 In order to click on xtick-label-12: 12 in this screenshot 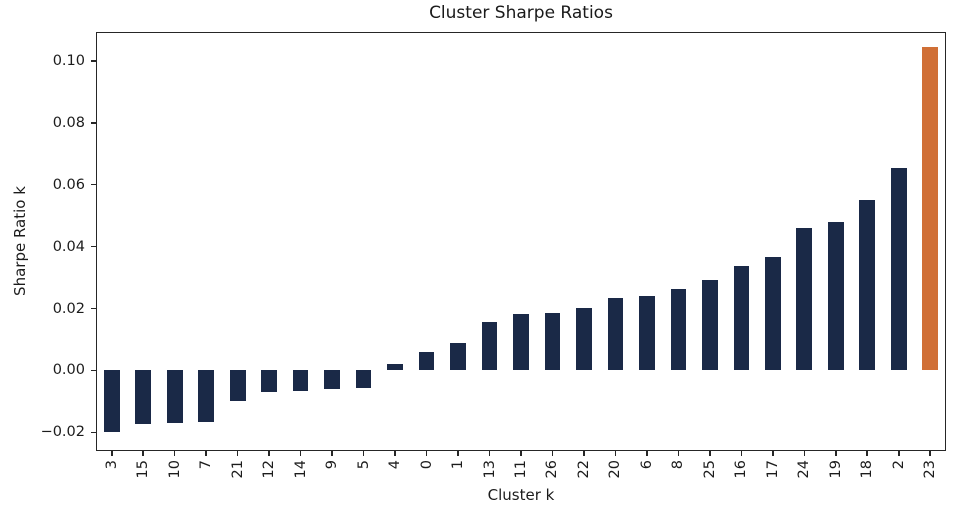, I will do `click(269, 469)`.